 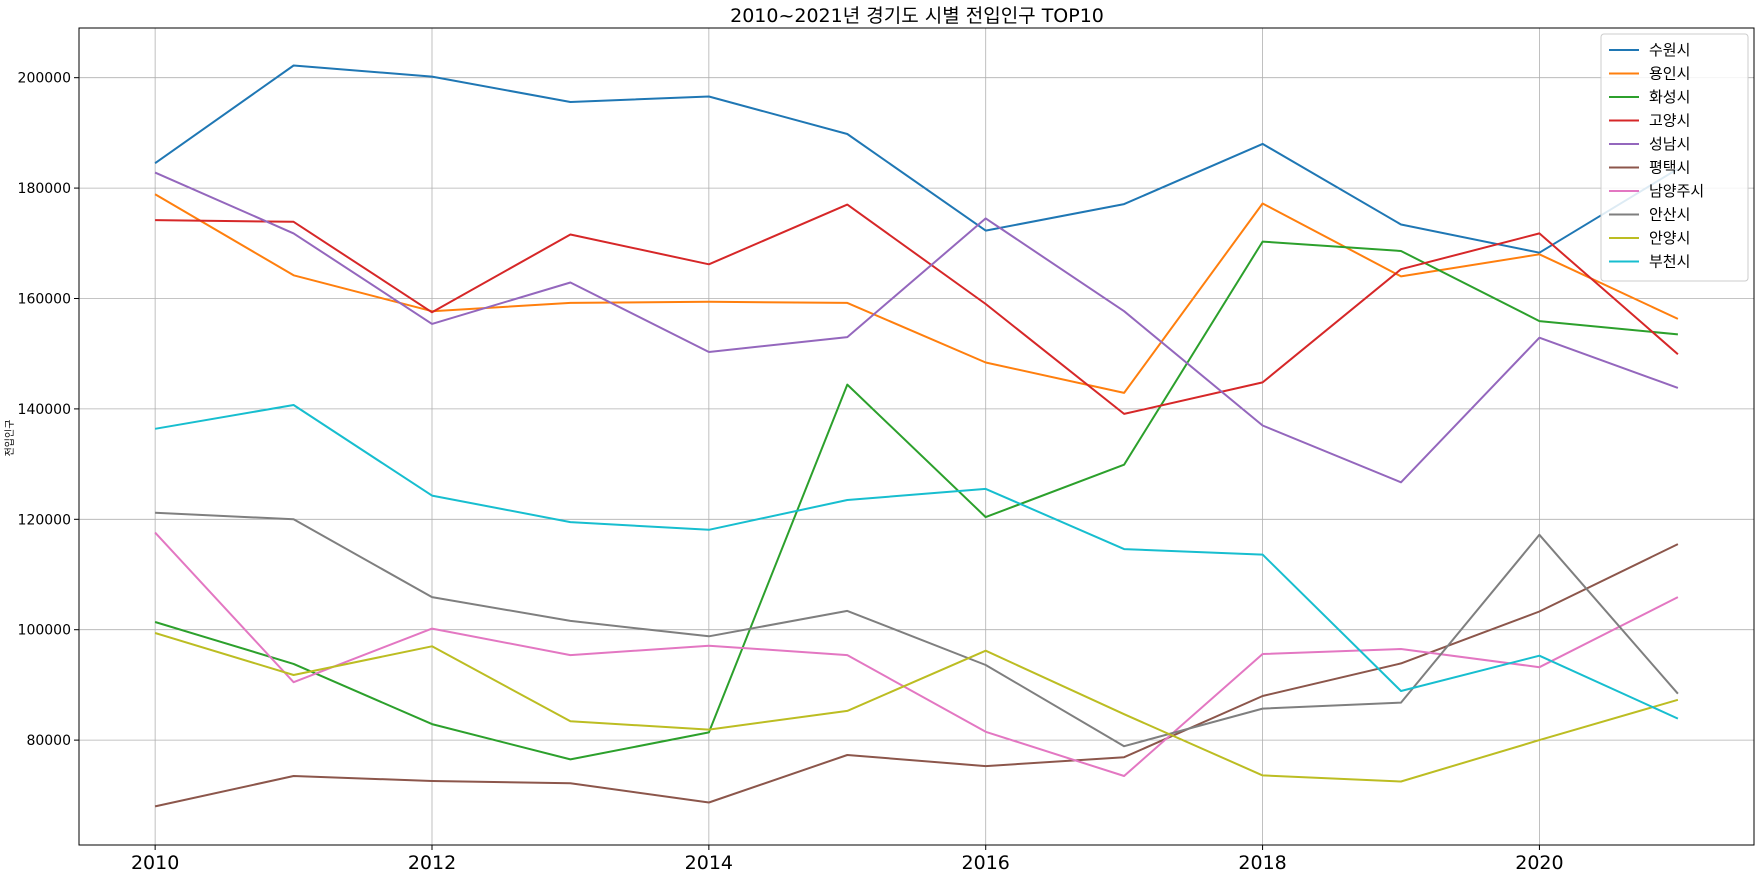 I want to click on legend-label: 성남시, so click(x=1669, y=144).